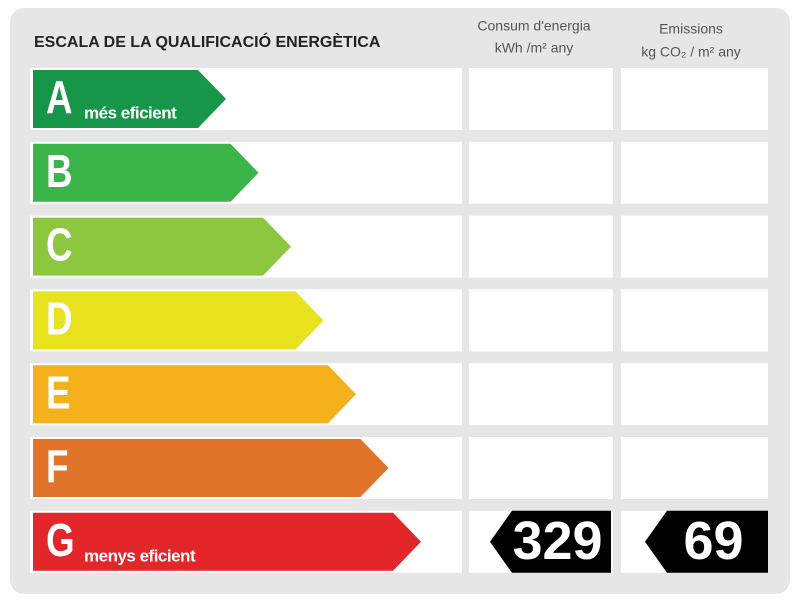 This screenshot has width=798, height=608. Describe the element at coordinates (57, 466) in the screenshot. I see `rating-letter: F` at that location.